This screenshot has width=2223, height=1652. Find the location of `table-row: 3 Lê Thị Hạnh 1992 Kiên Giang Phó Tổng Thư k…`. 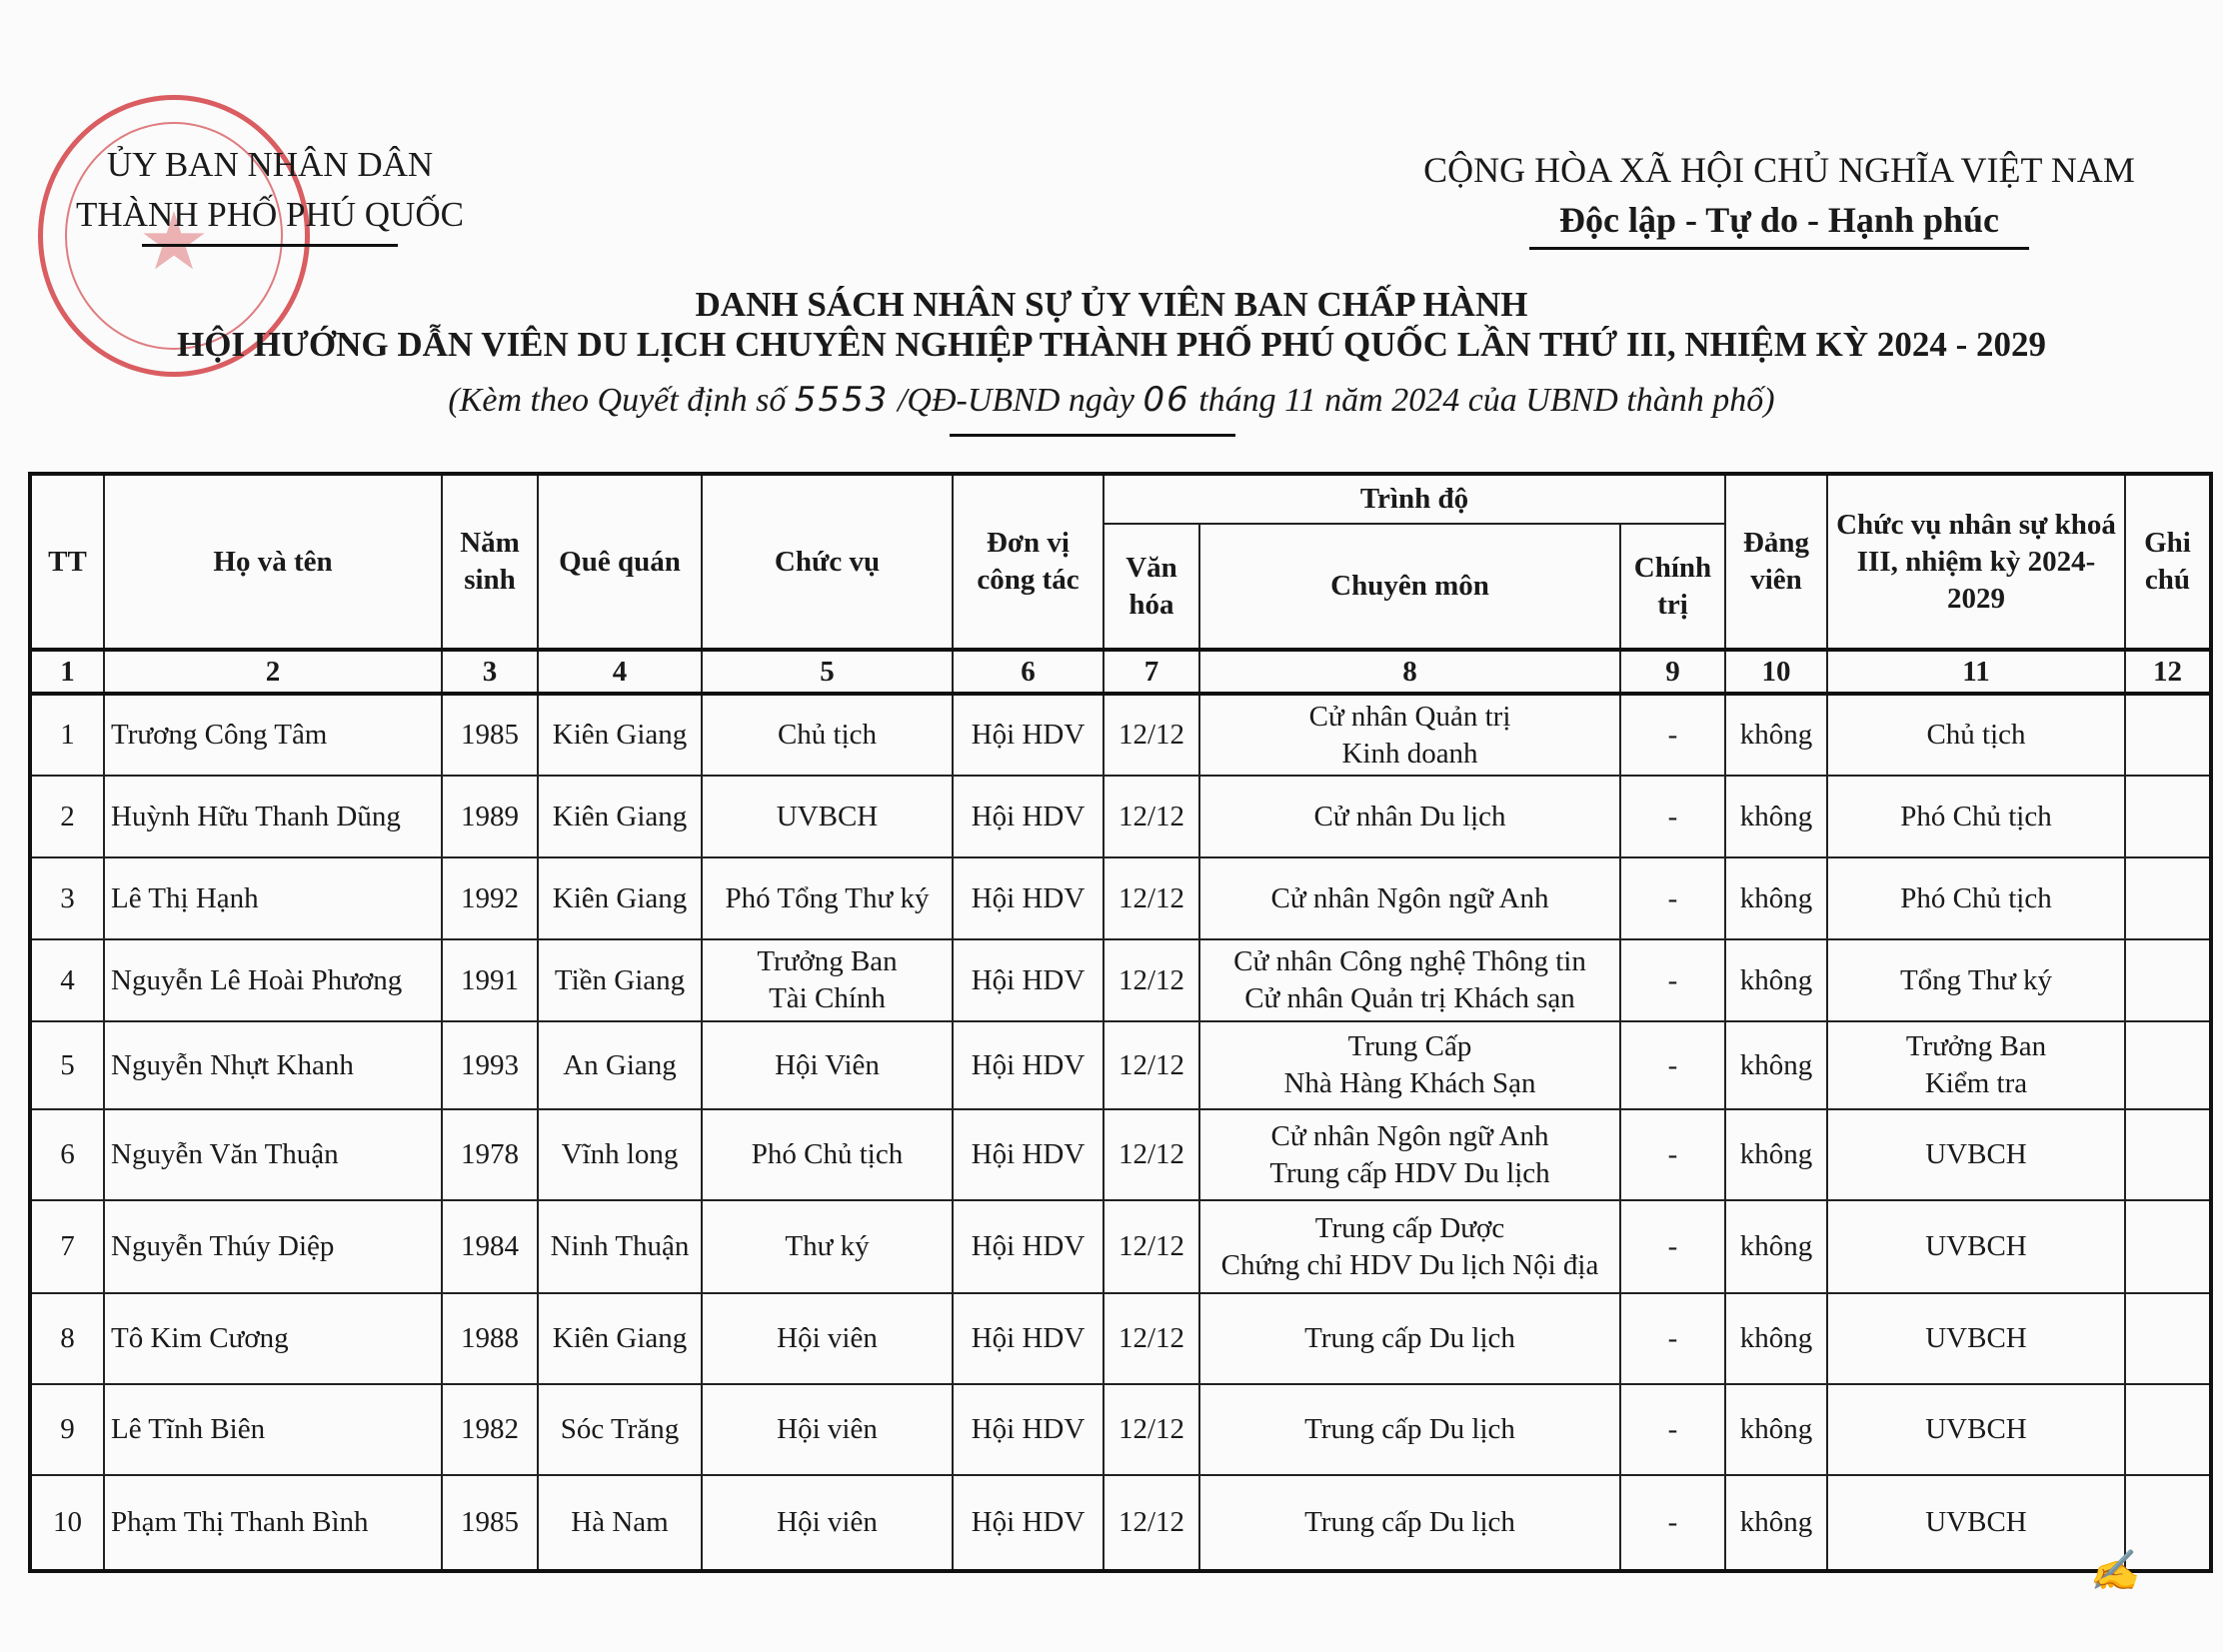

table-row: 3 Lê Thị Hạnh 1992 Kiên Giang Phó Tổng Thư k… is located at coordinates (1120, 898).